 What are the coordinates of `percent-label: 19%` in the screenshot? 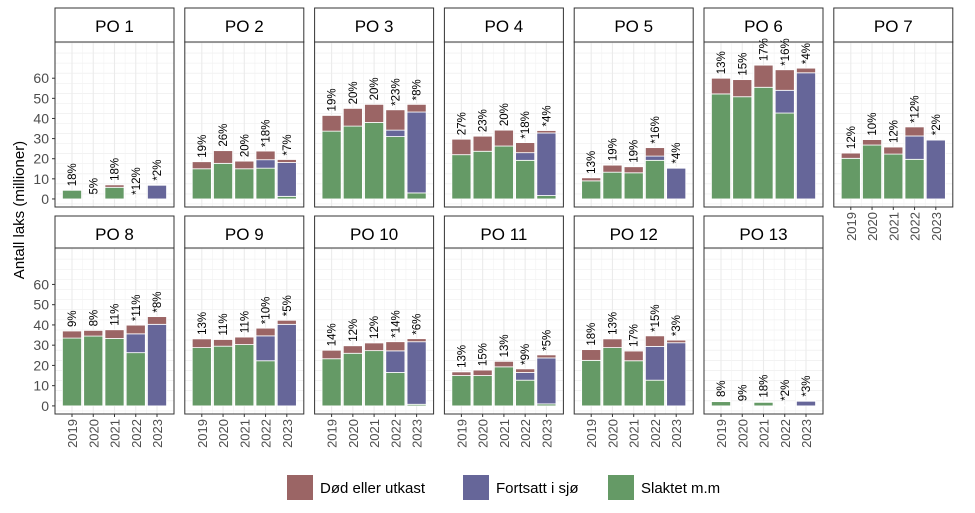 It's located at (333, 99).